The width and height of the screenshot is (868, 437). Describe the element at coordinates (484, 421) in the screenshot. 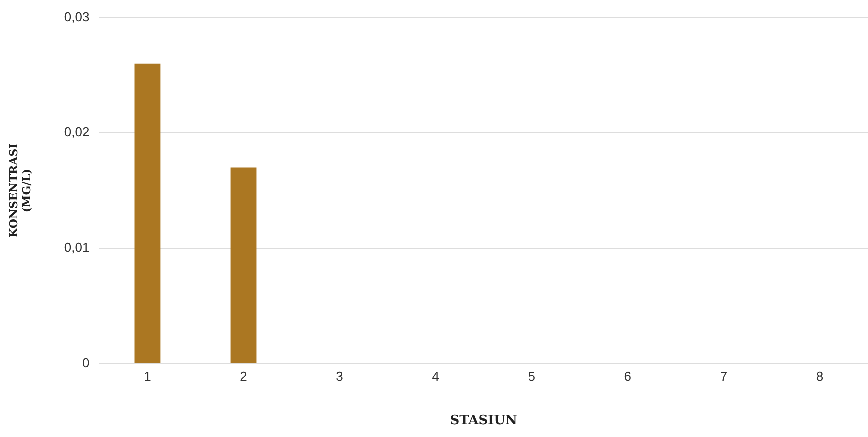

I see `x-axis-title: STASIUN` at that location.